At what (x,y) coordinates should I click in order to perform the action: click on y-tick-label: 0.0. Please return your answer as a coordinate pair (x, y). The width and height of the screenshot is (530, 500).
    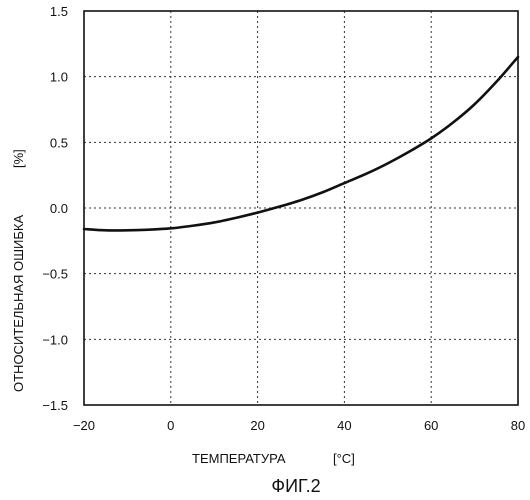
    Looking at the image, I should click on (59, 208).